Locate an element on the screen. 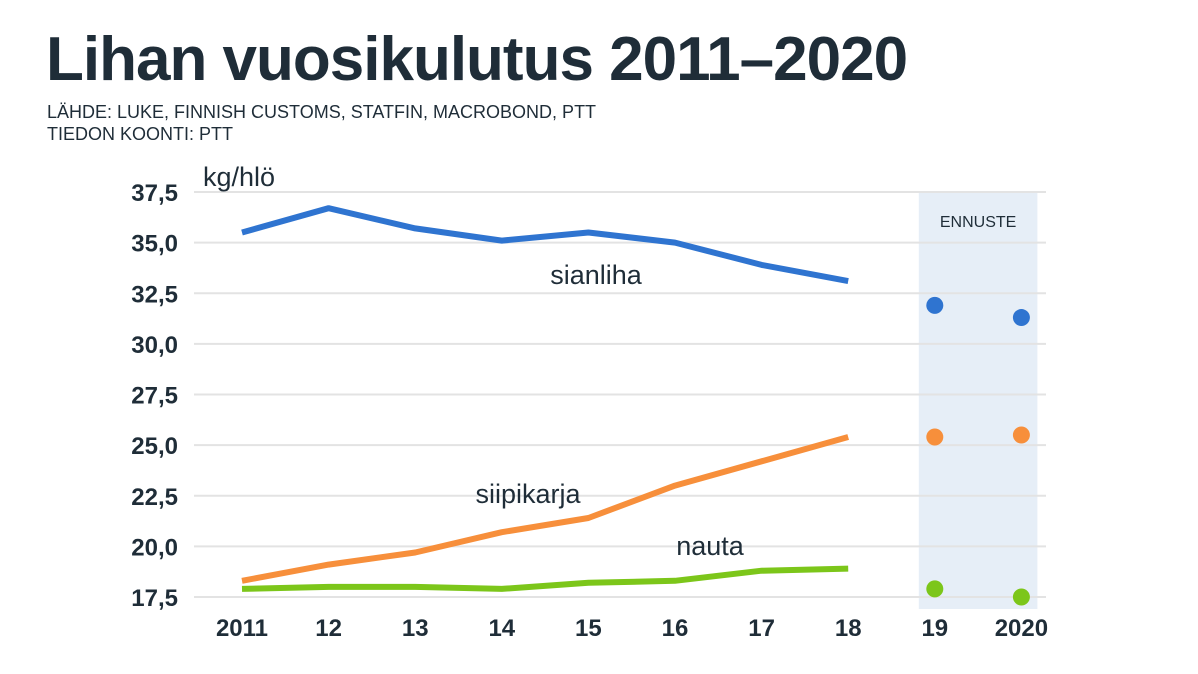  x-tick-label: 15 is located at coordinates (588, 628).